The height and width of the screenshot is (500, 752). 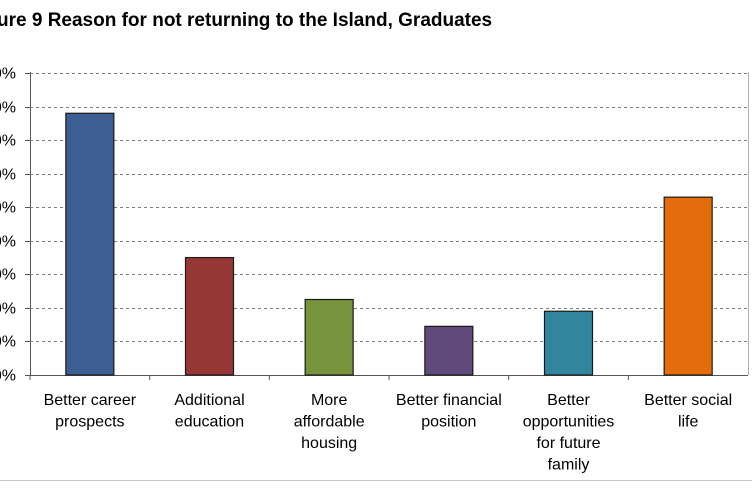 What do you see at coordinates (89, 422) in the screenshot?
I see `x-category-label: prospects` at bounding box center [89, 422].